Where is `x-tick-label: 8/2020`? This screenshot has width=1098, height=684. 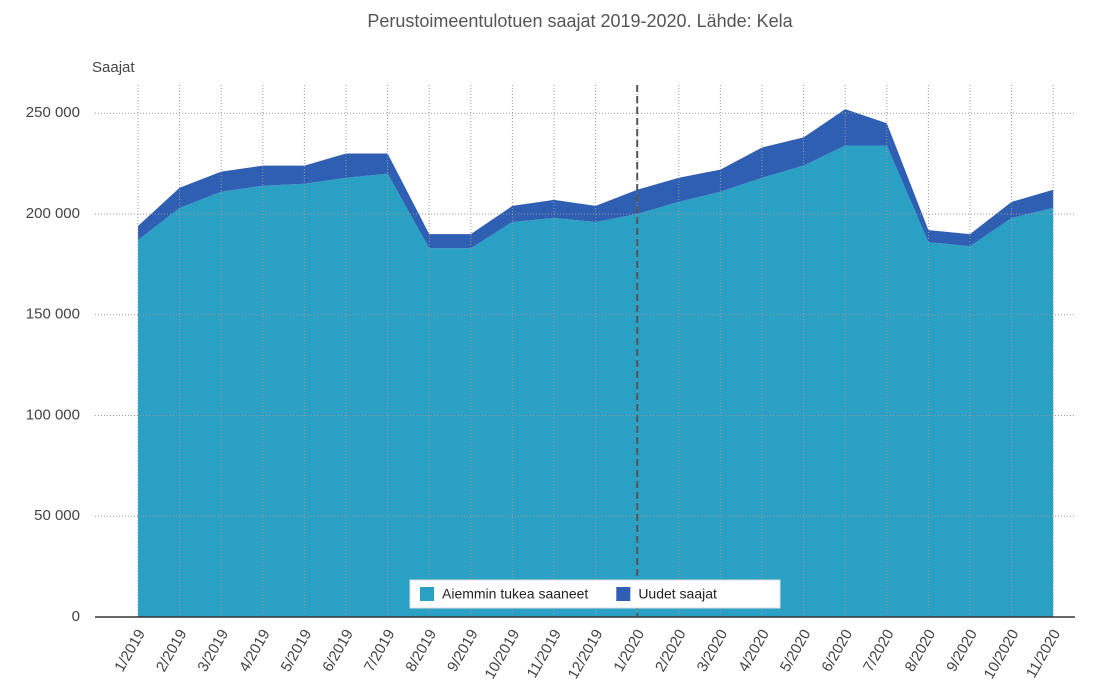 x-tick-label: 8/2020 is located at coordinates (921, 650).